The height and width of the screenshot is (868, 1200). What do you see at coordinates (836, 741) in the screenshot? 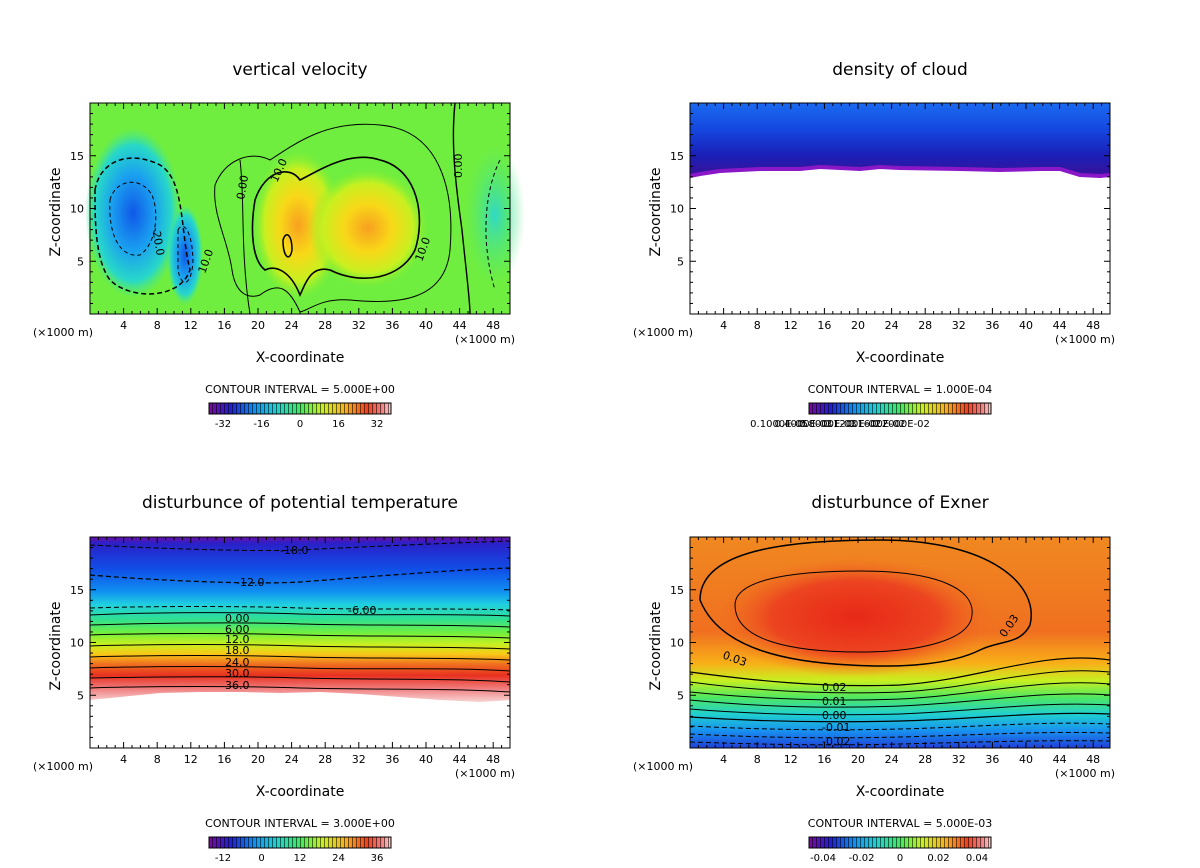
I see `contour-label: -0.02` at bounding box center [836, 741].